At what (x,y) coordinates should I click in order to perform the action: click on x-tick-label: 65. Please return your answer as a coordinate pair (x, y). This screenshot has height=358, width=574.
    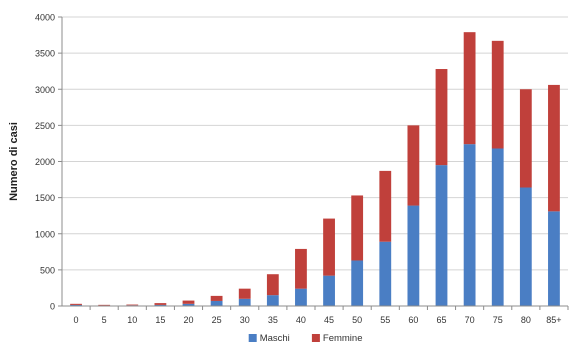
    Looking at the image, I should click on (441, 320).